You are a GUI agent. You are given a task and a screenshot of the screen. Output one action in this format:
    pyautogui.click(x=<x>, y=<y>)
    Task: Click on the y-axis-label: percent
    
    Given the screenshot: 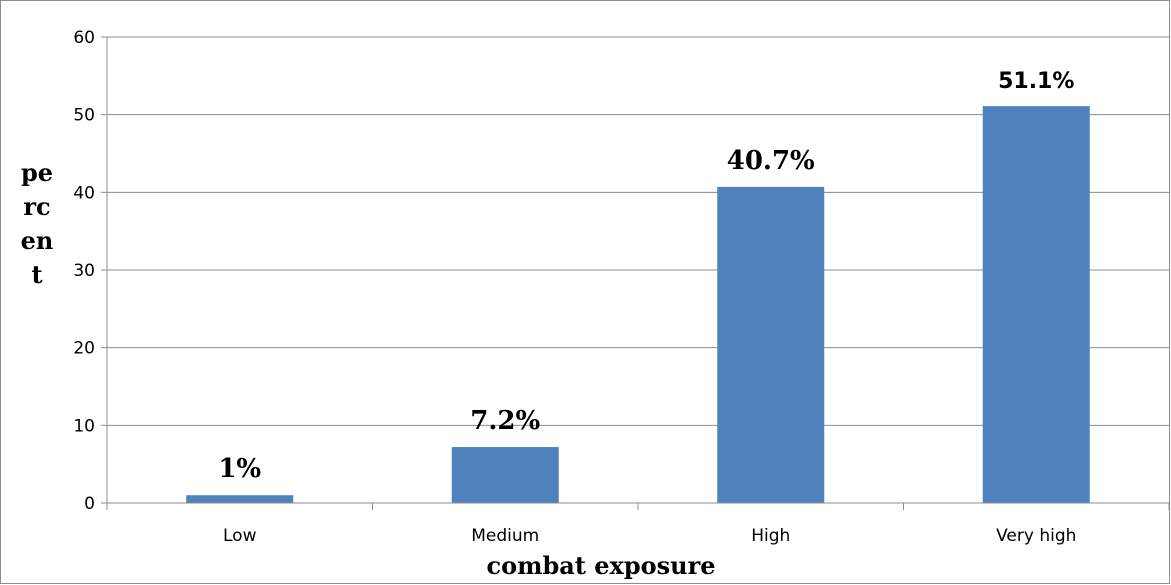 What is the action you would take?
    pyautogui.click(x=37, y=223)
    